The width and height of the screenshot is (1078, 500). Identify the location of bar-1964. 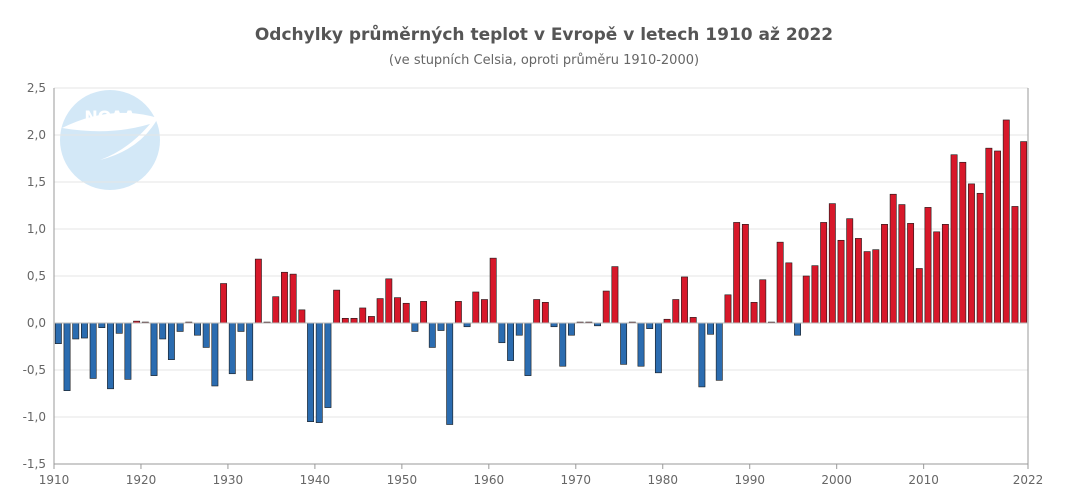
(519, 329).